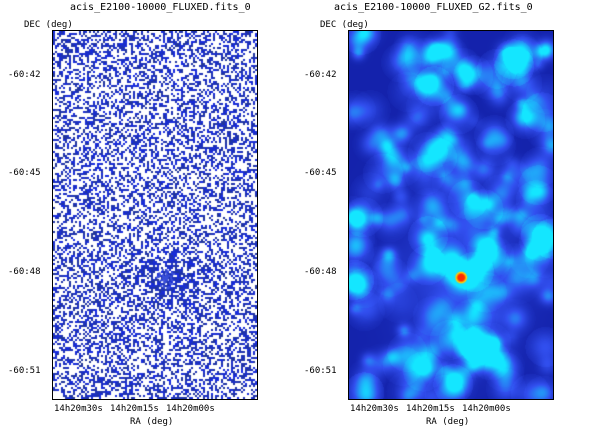 Image resolution: width=600 pixels, height=432 pixels. Describe the element at coordinates (160, 7) in the screenshot. I see `raw-image-title: acis_E2100-10000_FLUXED.fits_0` at that location.